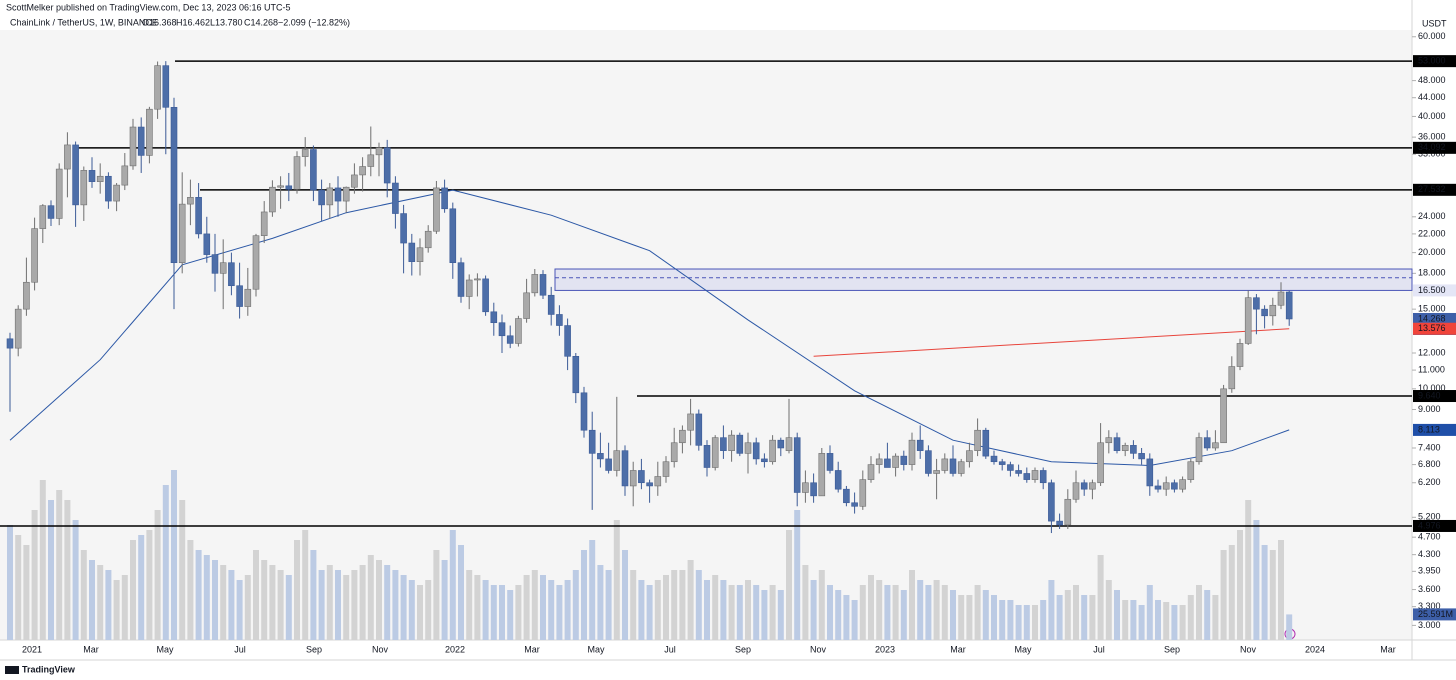 The image size is (1456, 680). What do you see at coordinates (1434, 396) in the screenshot?
I see `level-label-box` at bounding box center [1434, 396].